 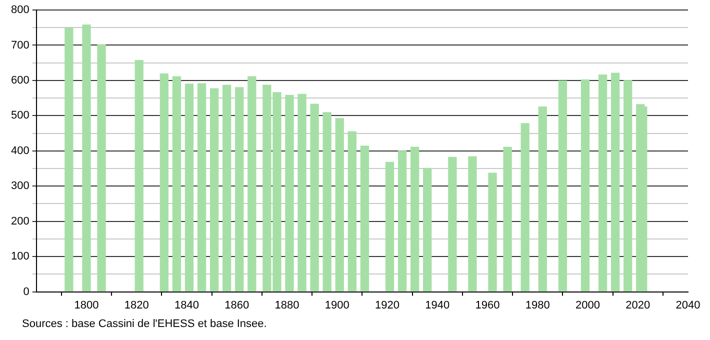 What do you see at coordinates (237, 305) in the screenshot?
I see `x-tick-label: 1860` at bounding box center [237, 305].